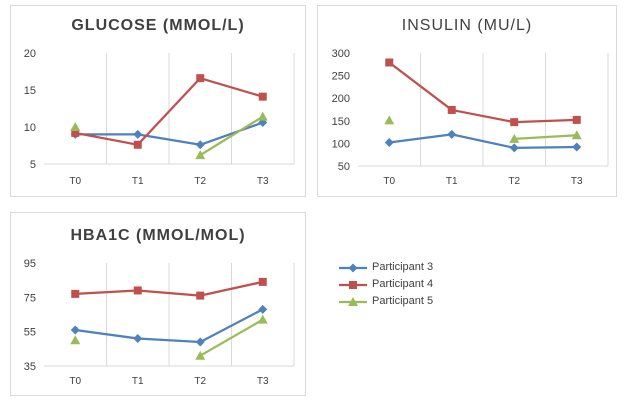  I want to click on legend-item: Participant 3, so click(413, 268).